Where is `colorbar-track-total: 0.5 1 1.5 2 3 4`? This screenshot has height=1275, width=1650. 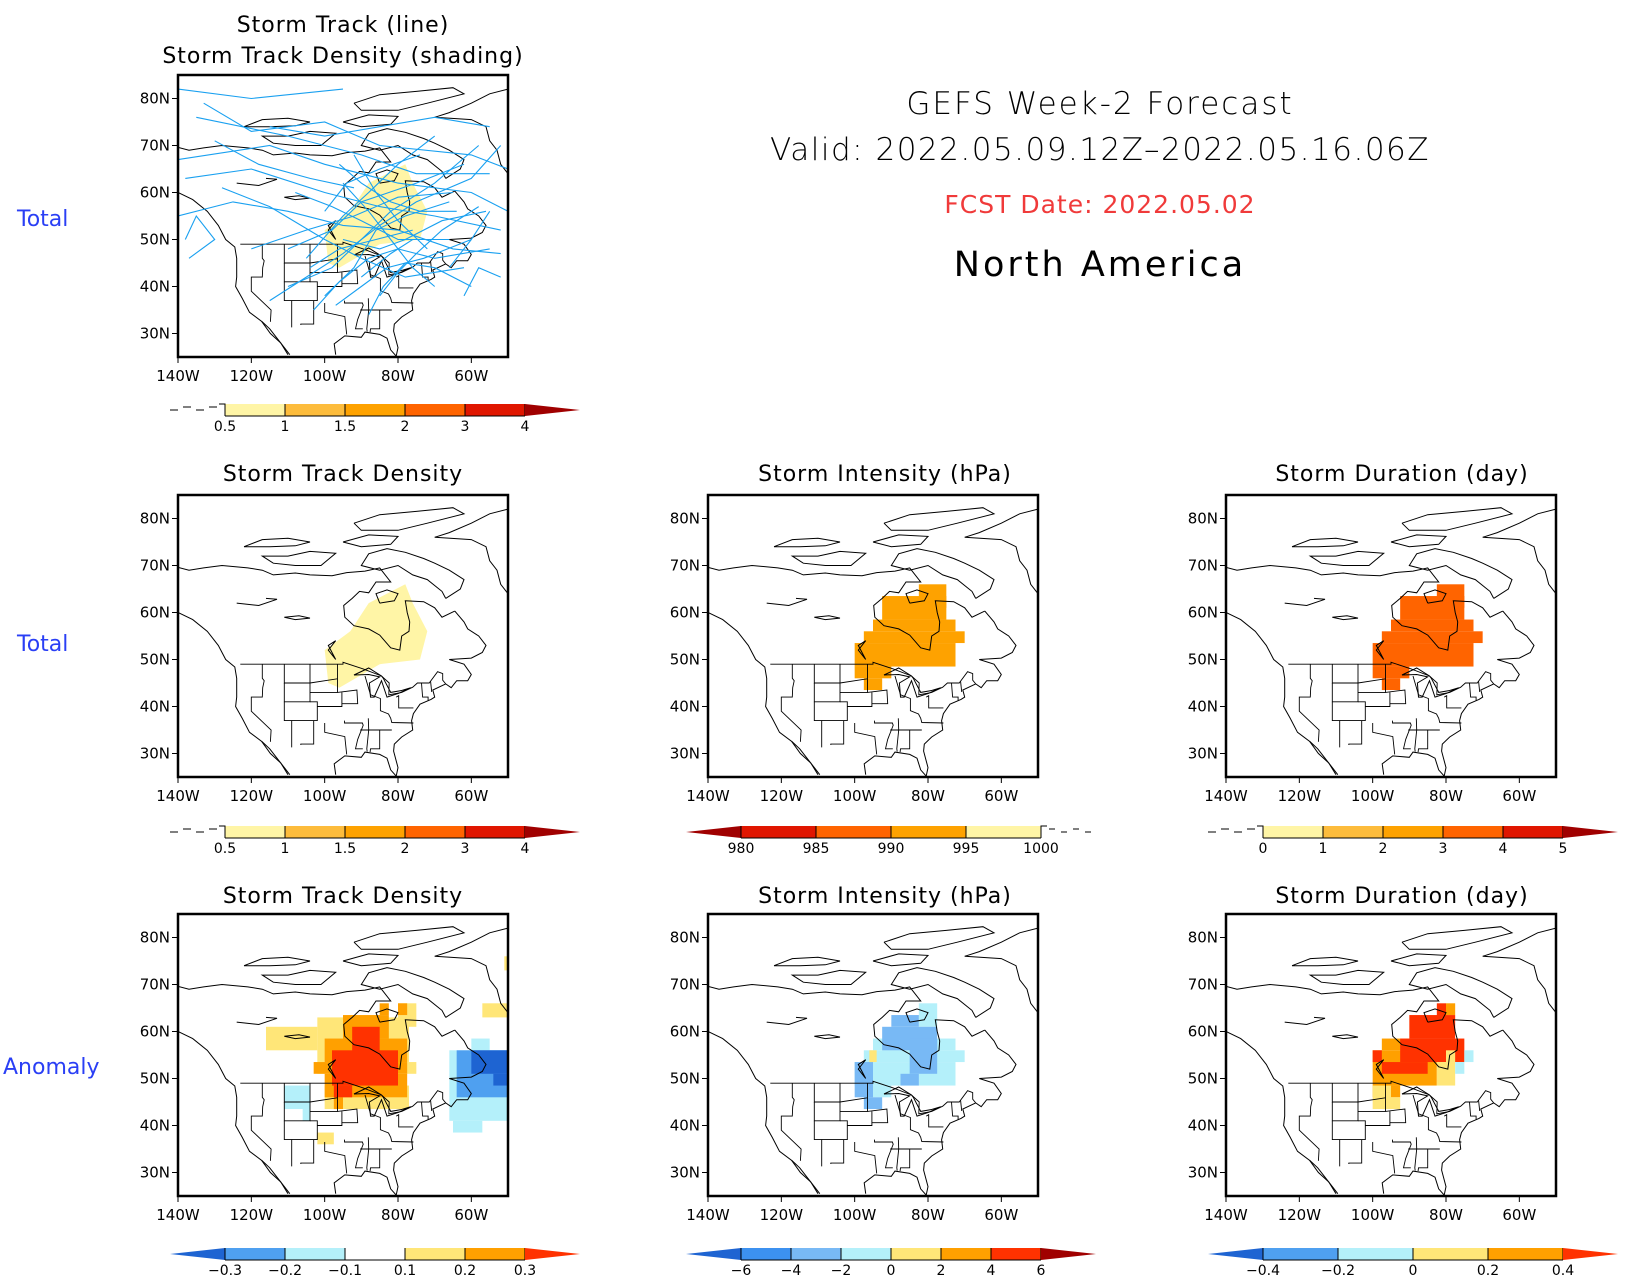 colorbar-track-total: 0.5 1 1.5 2 3 4 is located at coordinates (375, 419).